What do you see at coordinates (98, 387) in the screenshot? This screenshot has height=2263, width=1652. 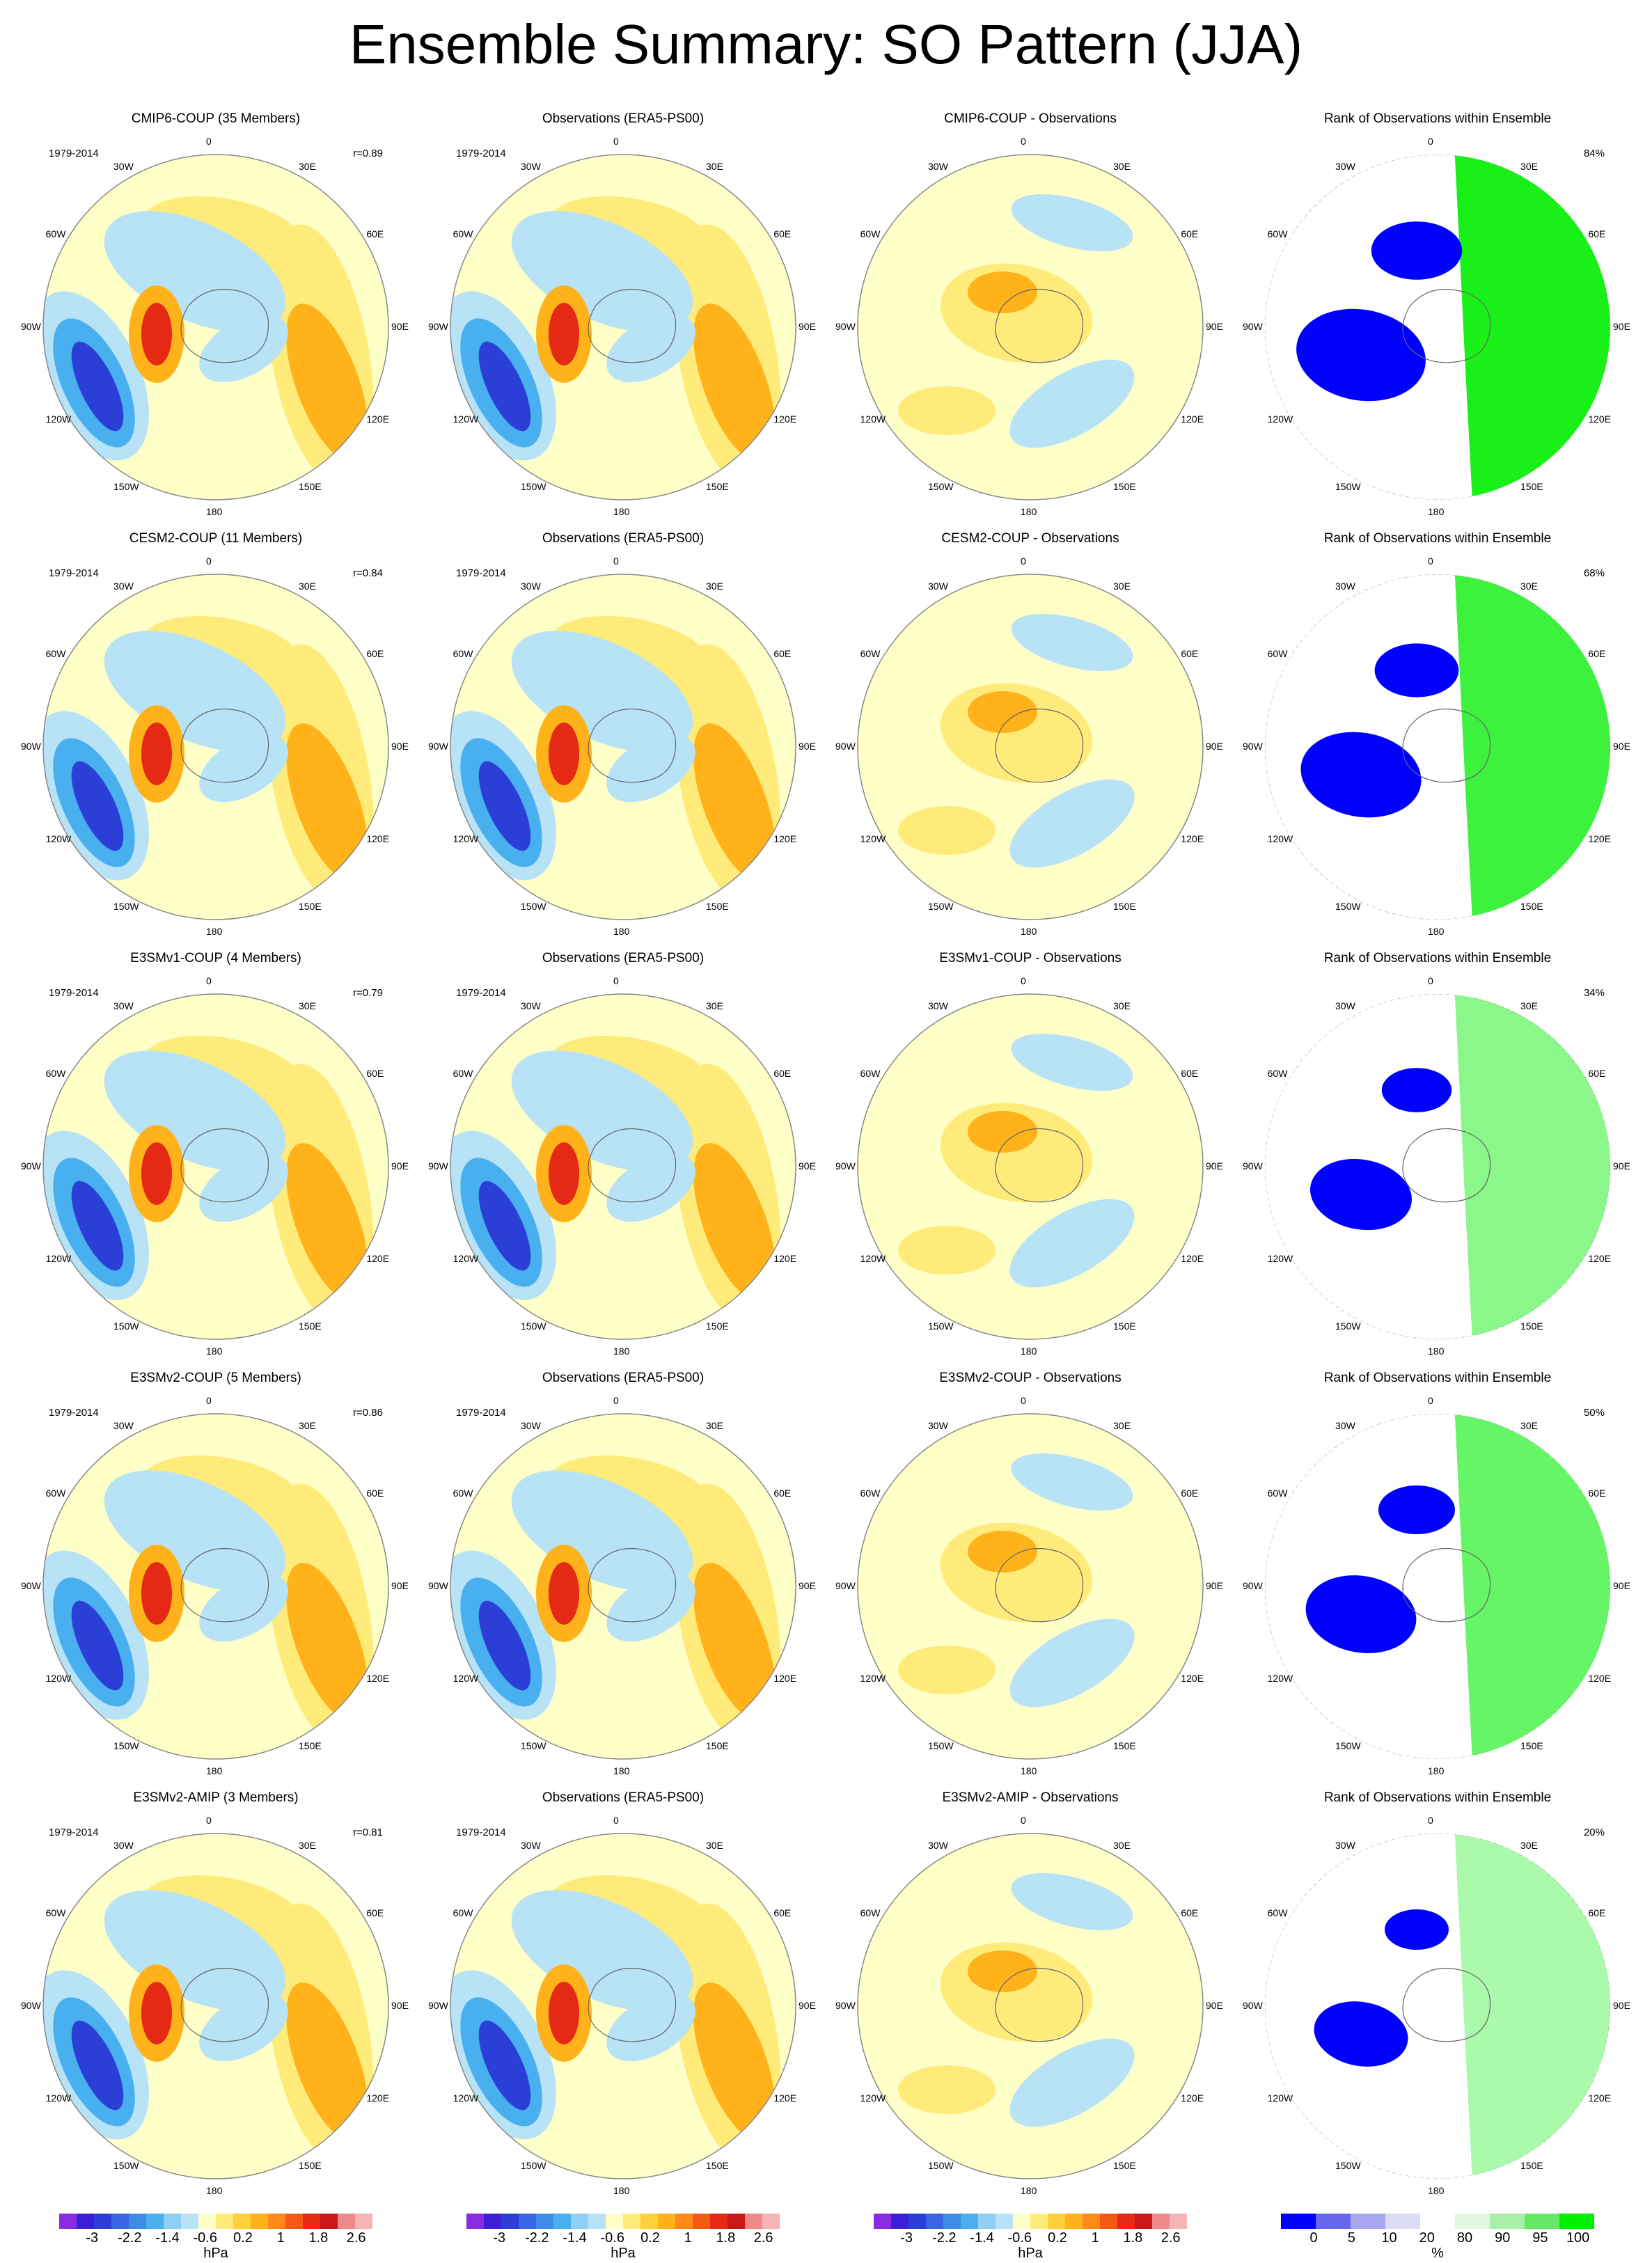 I see `negative-anomaly-west-core` at bounding box center [98, 387].